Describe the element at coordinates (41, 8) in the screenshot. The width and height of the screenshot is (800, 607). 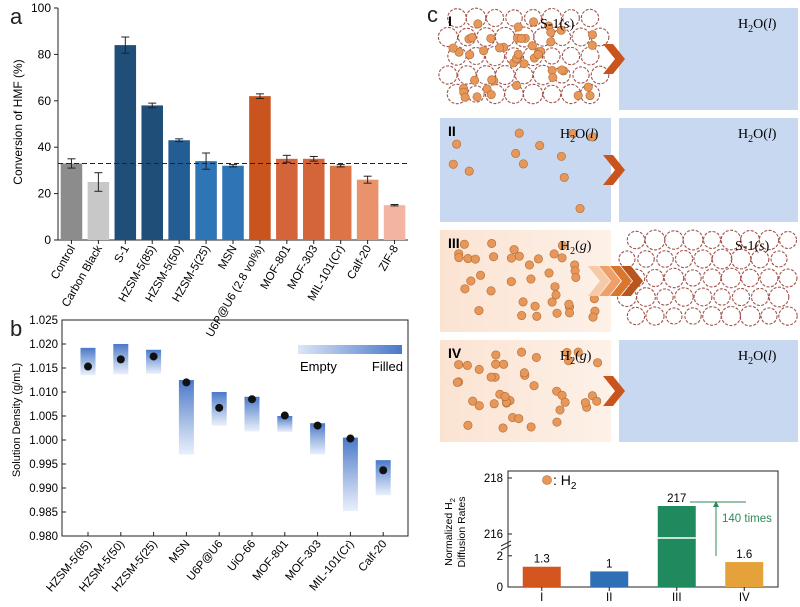
I see `y-tick-label: 100` at that location.